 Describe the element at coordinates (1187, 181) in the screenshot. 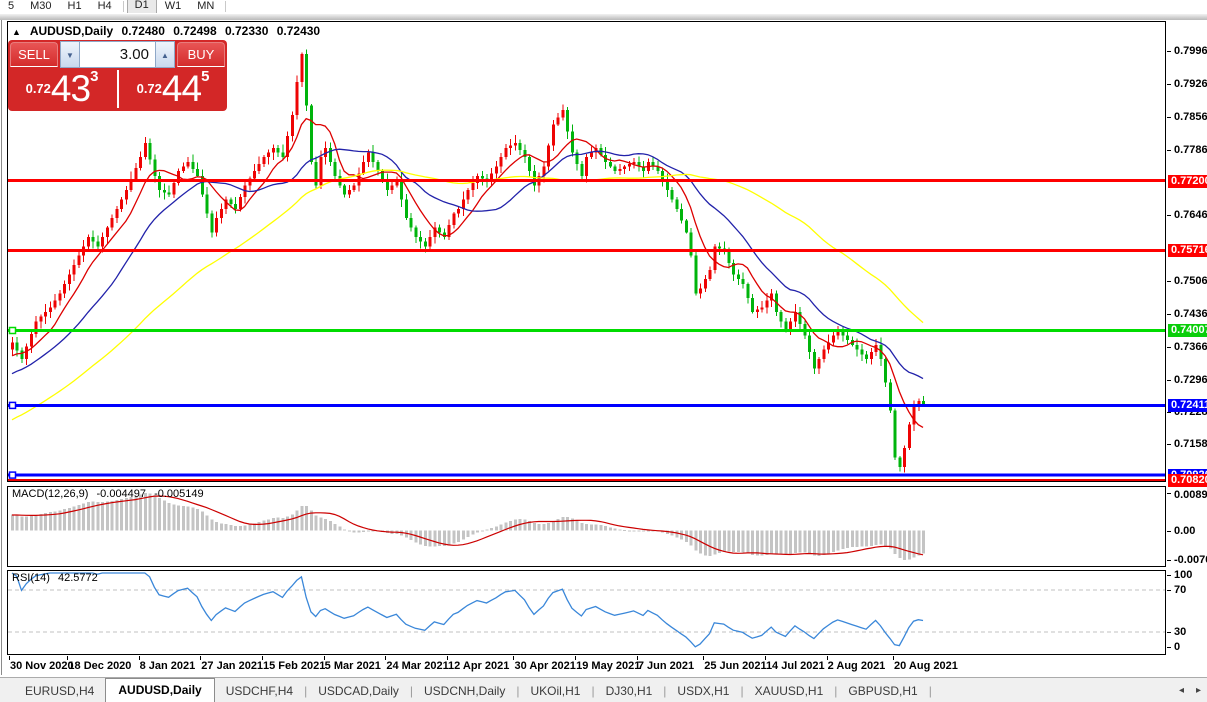

I see `price-level-badge: 0.77200` at that location.